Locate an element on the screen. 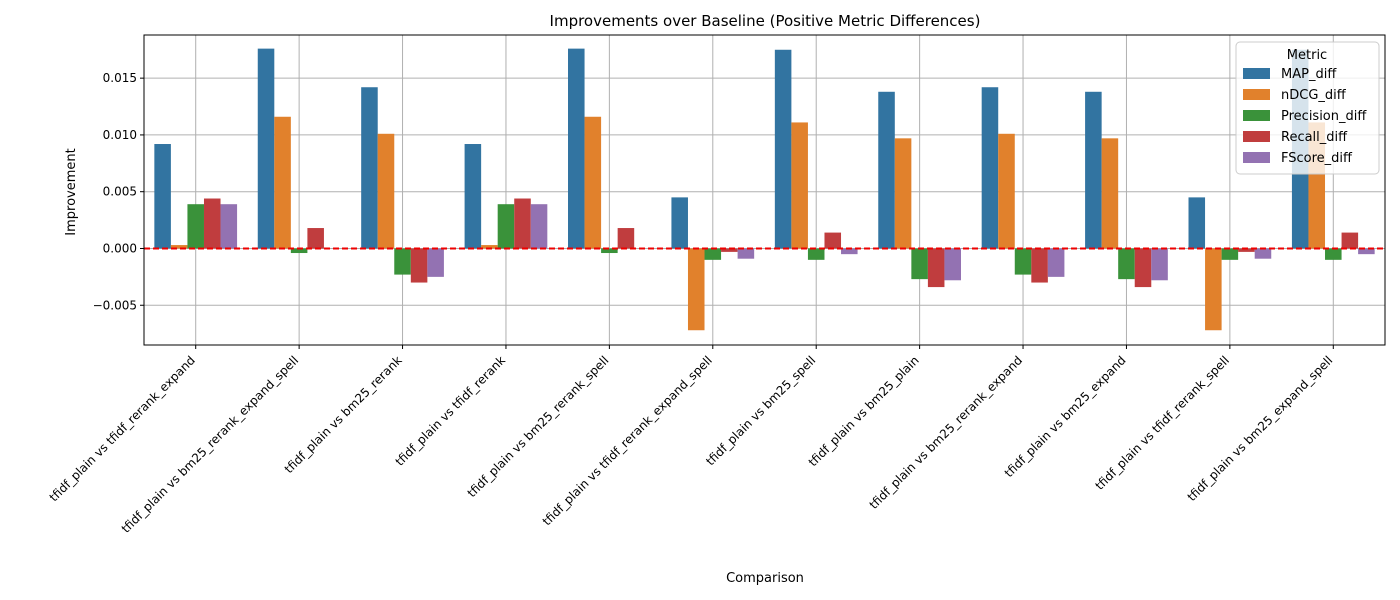 The width and height of the screenshot is (1400, 600). y-tick-label: 0.015 is located at coordinates (120, 78).